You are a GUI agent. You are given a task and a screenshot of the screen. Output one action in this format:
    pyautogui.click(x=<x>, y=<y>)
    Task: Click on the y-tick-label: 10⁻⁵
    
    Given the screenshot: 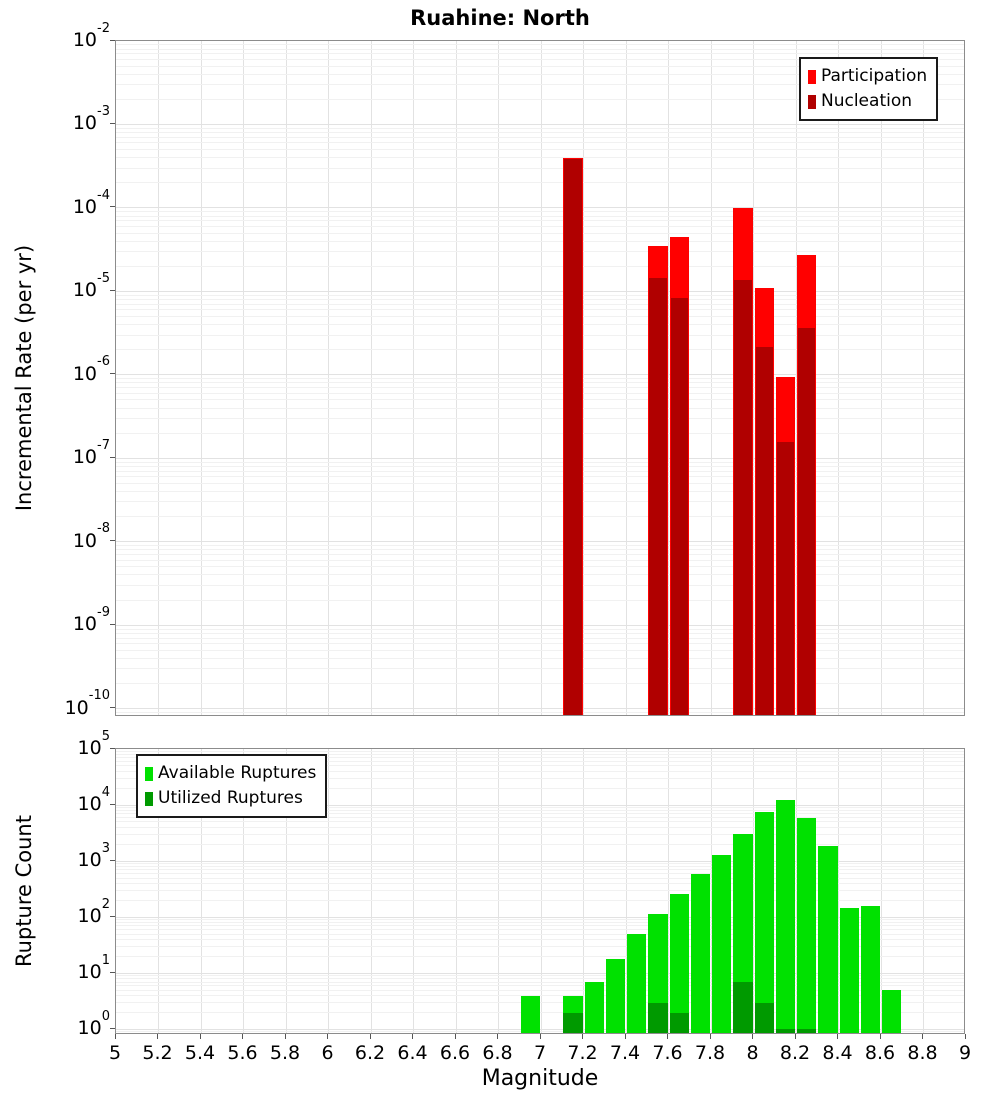 What is the action you would take?
    pyautogui.click(x=91, y=286)
    